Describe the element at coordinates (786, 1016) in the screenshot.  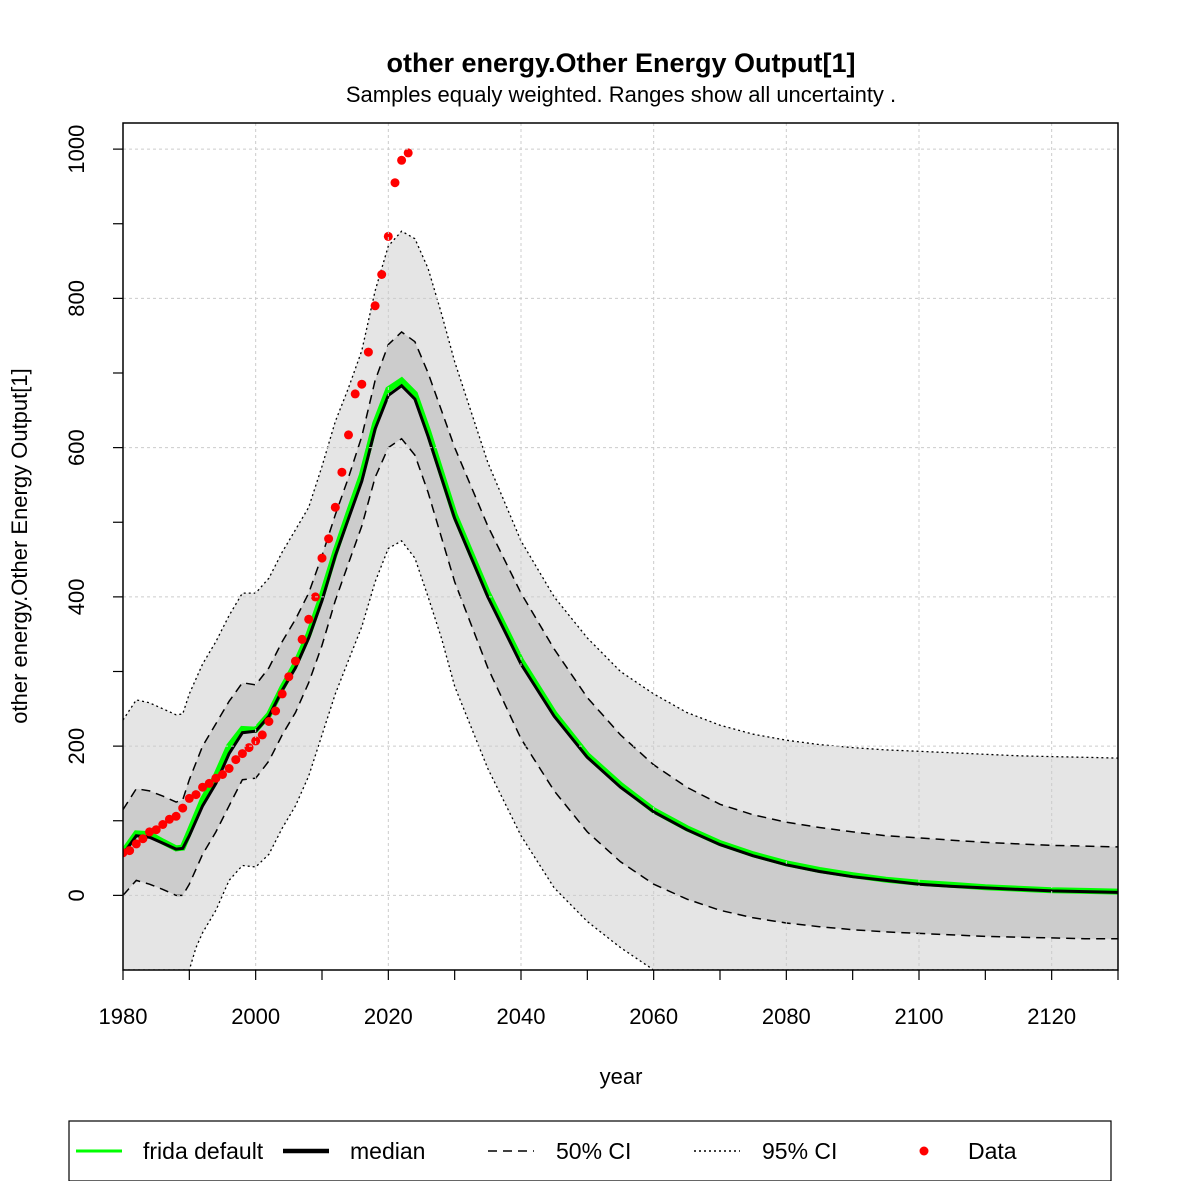
I see `x-tick-label-5: 2080` at that location.